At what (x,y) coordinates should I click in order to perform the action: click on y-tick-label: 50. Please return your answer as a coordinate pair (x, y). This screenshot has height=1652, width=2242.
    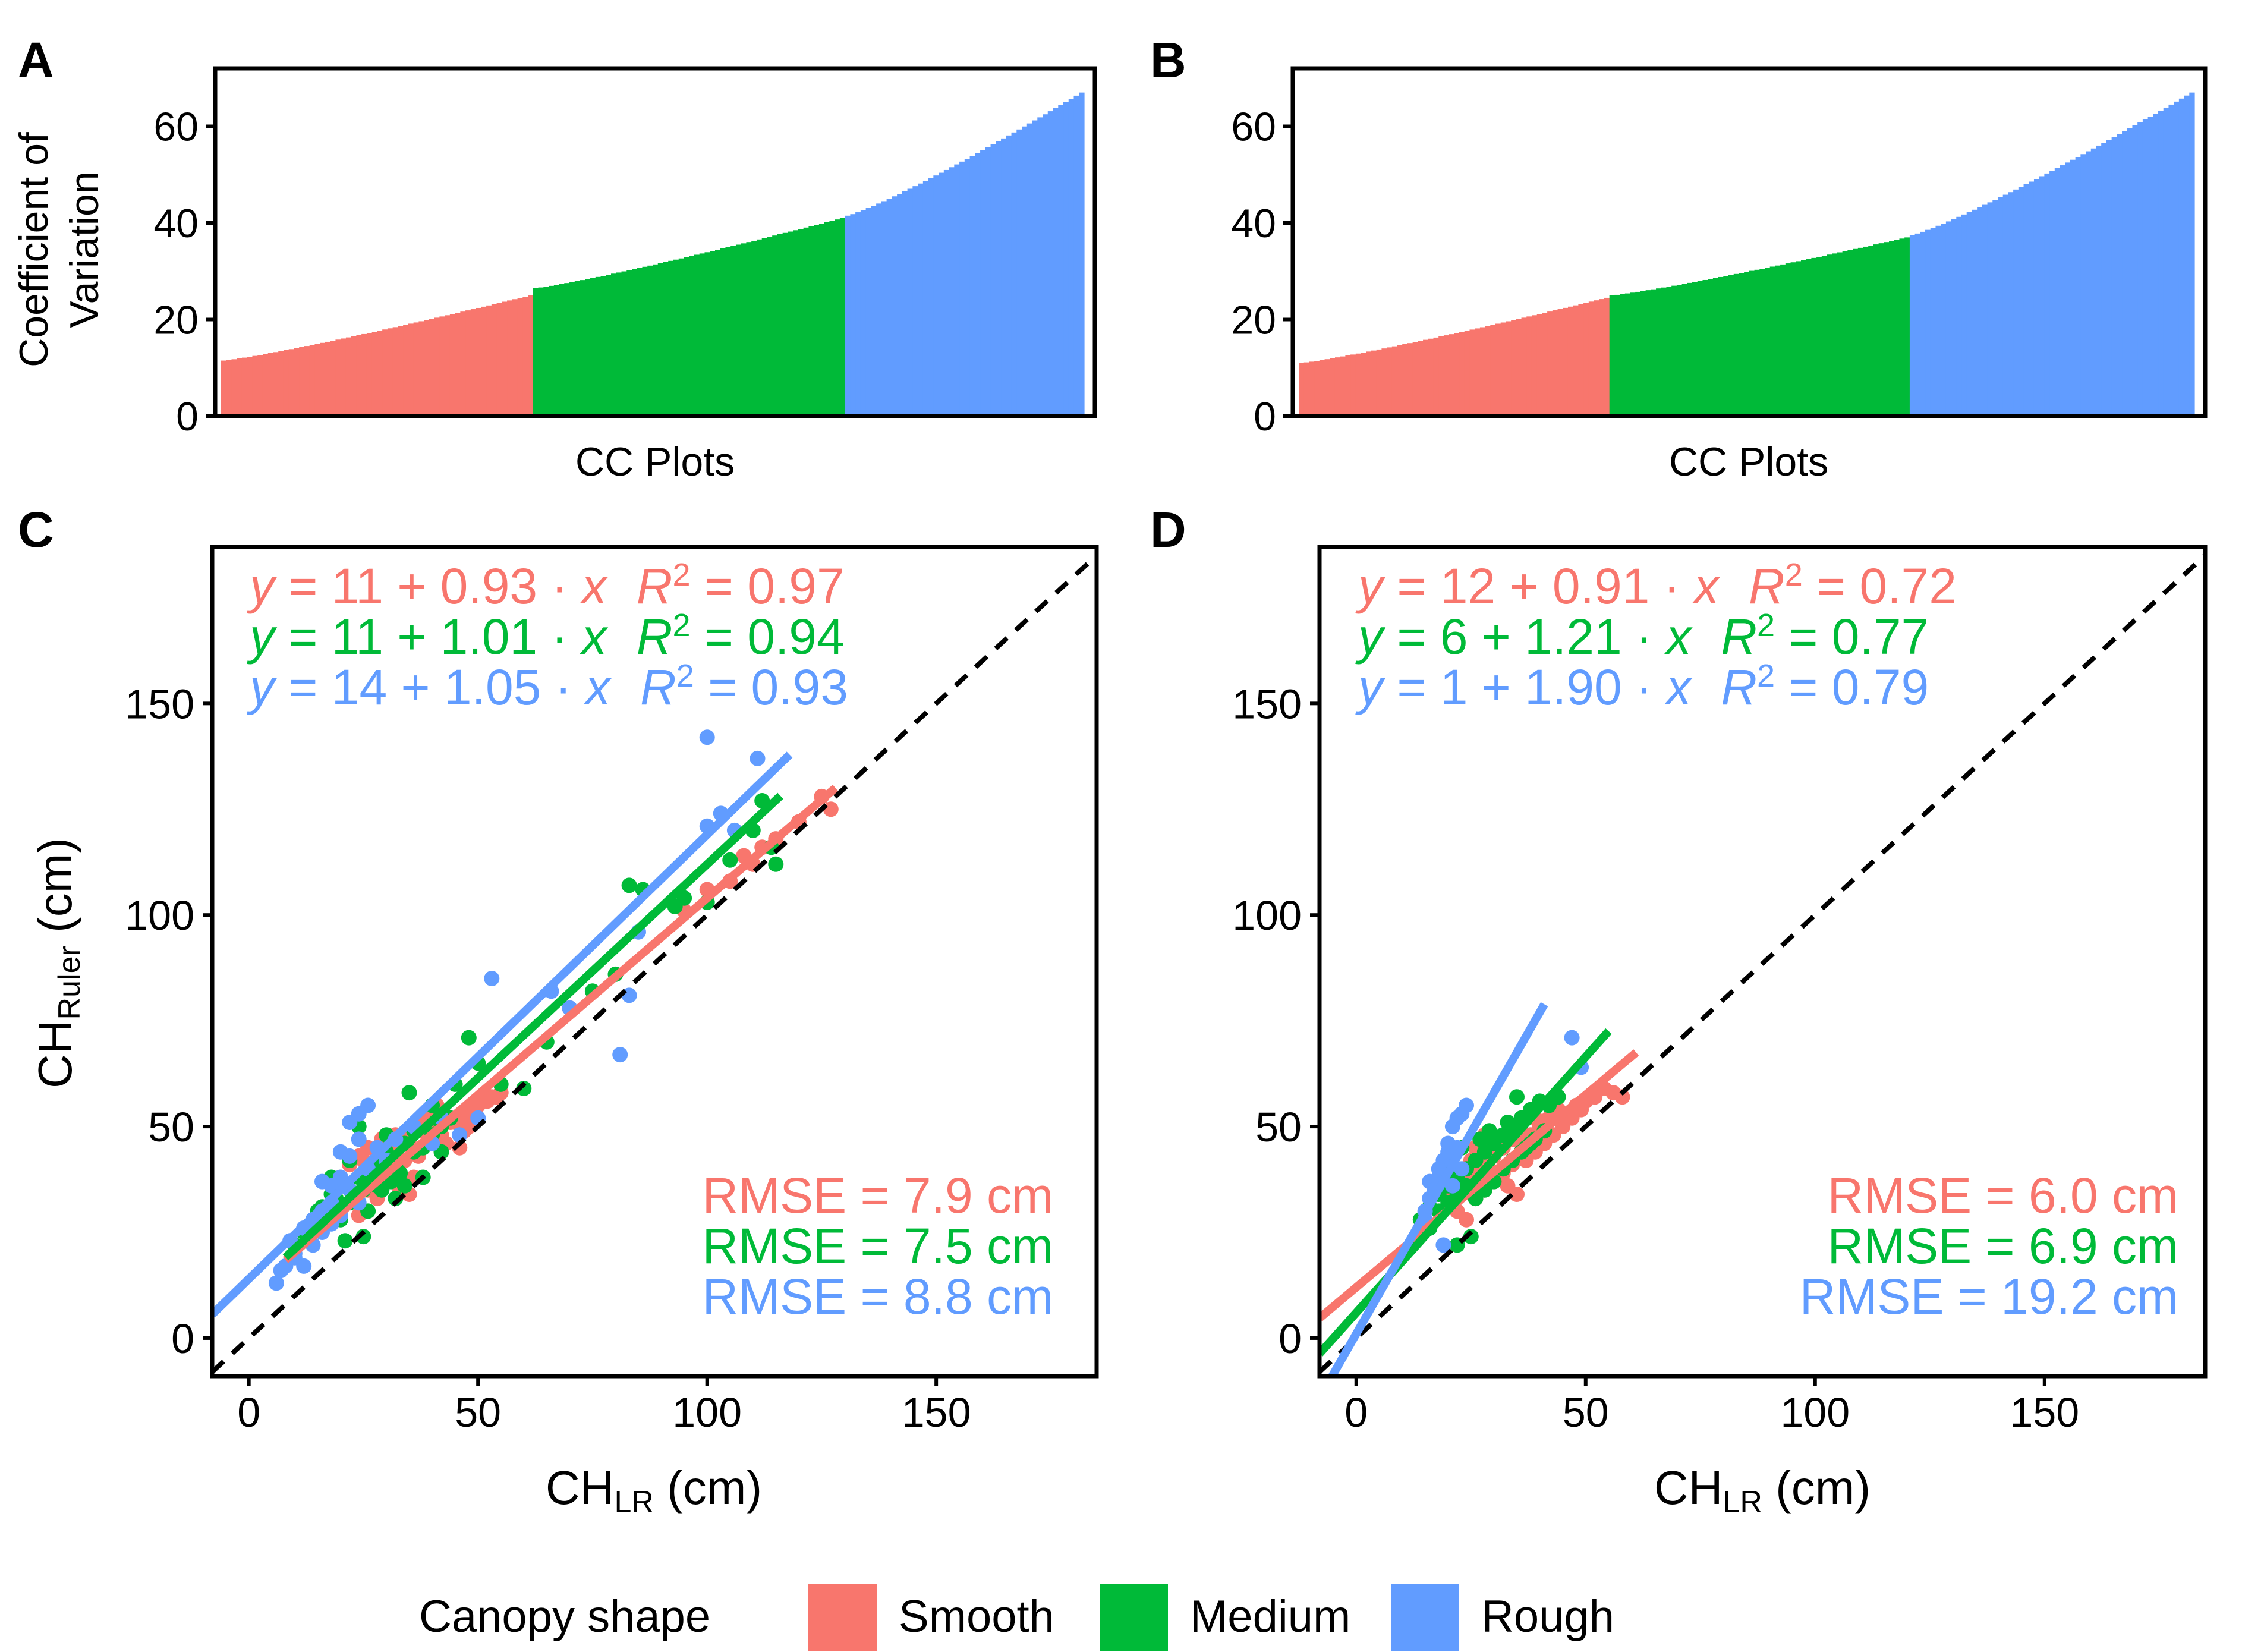
    Looking at the image, I should click on (171, 1127).